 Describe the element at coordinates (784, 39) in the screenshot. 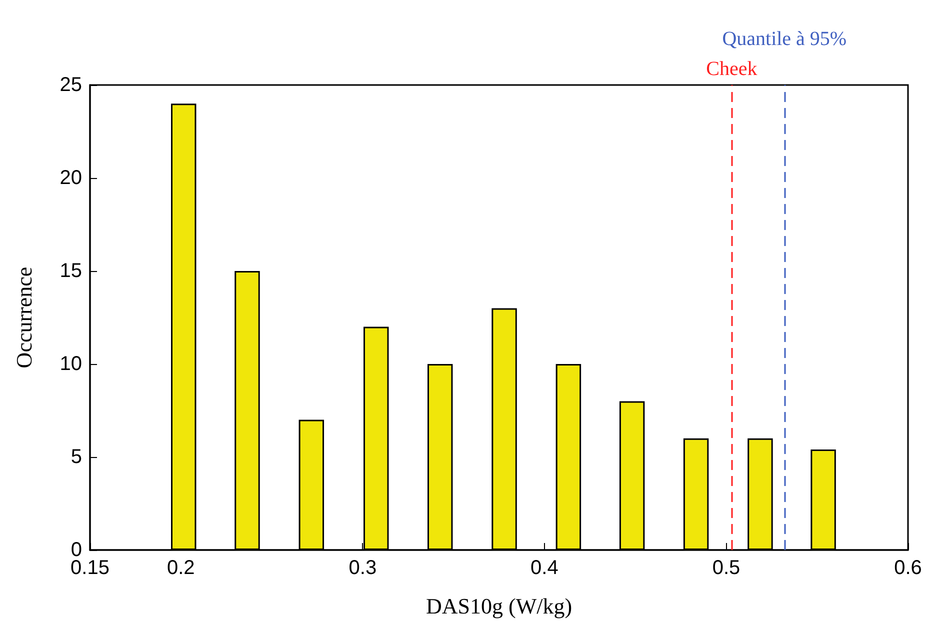

I see `ref-line-label: Quantile à 95%` at that location.